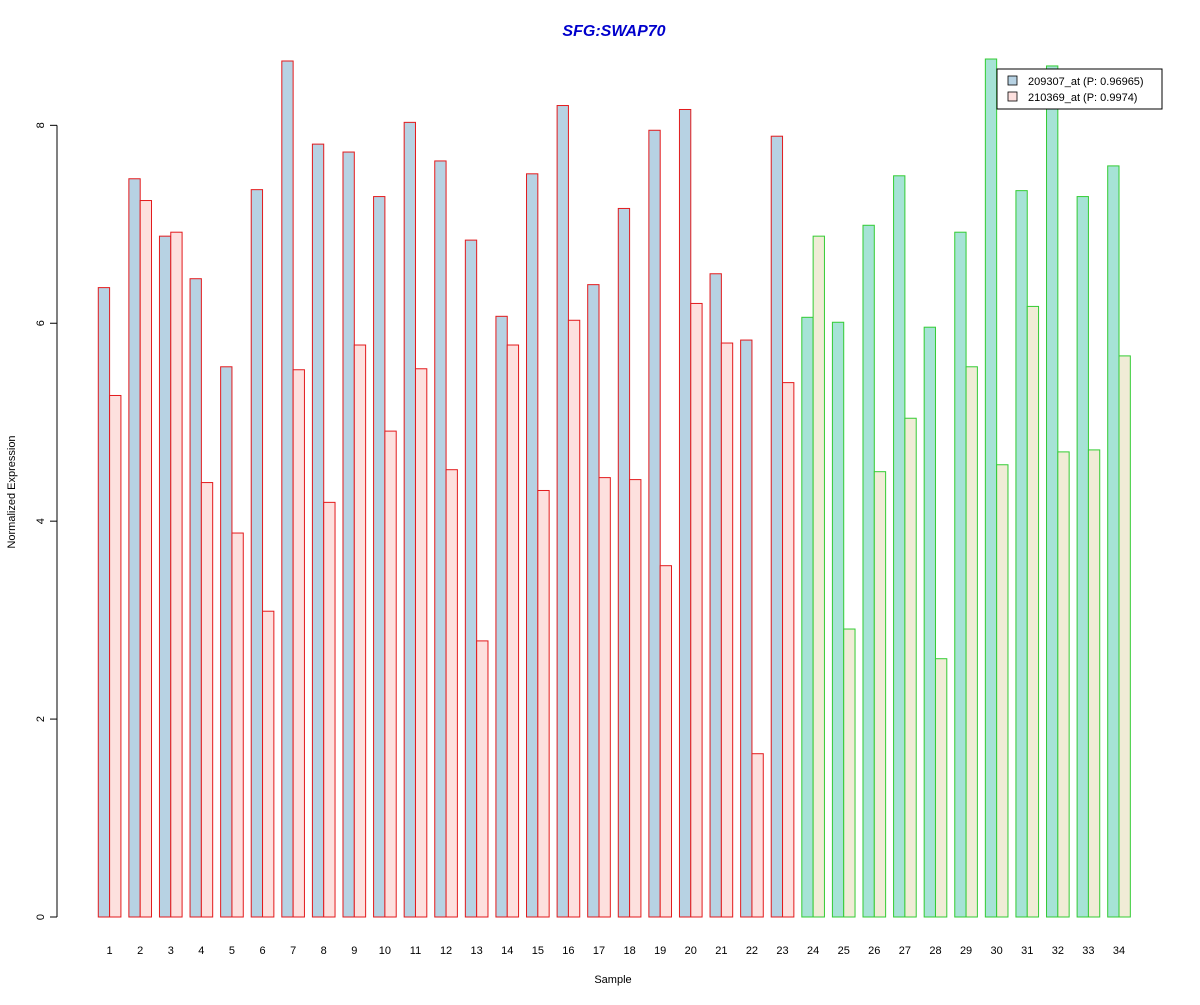 The width and height of the screenshot is (1200, 1005). What do you see at coordinates (612, 980) in the screenshot?
I see `x-axis-label: Sample` at bounding box center [612, 980].